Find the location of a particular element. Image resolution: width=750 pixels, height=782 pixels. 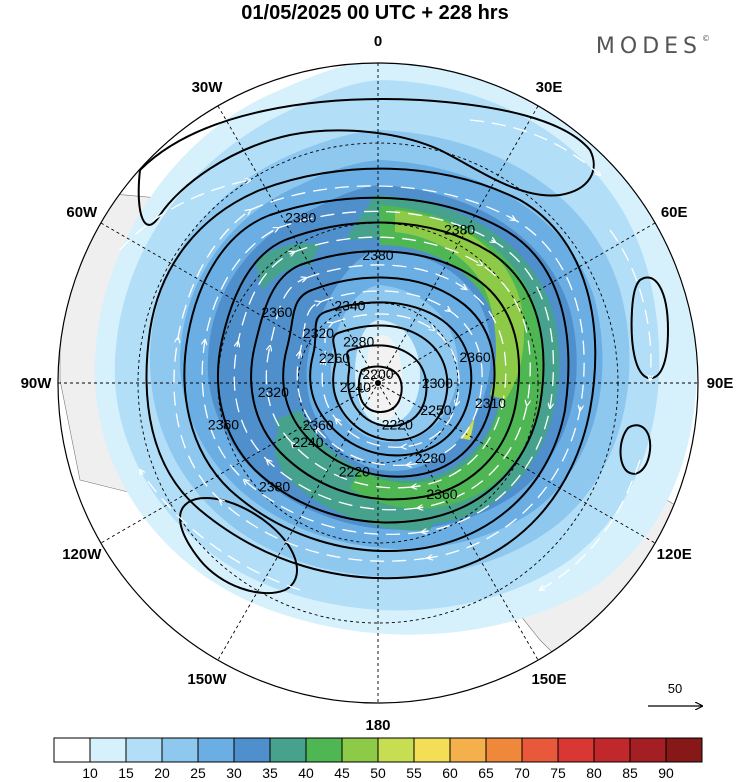

longitude-label: 60E is located at coordinates (674, 212).